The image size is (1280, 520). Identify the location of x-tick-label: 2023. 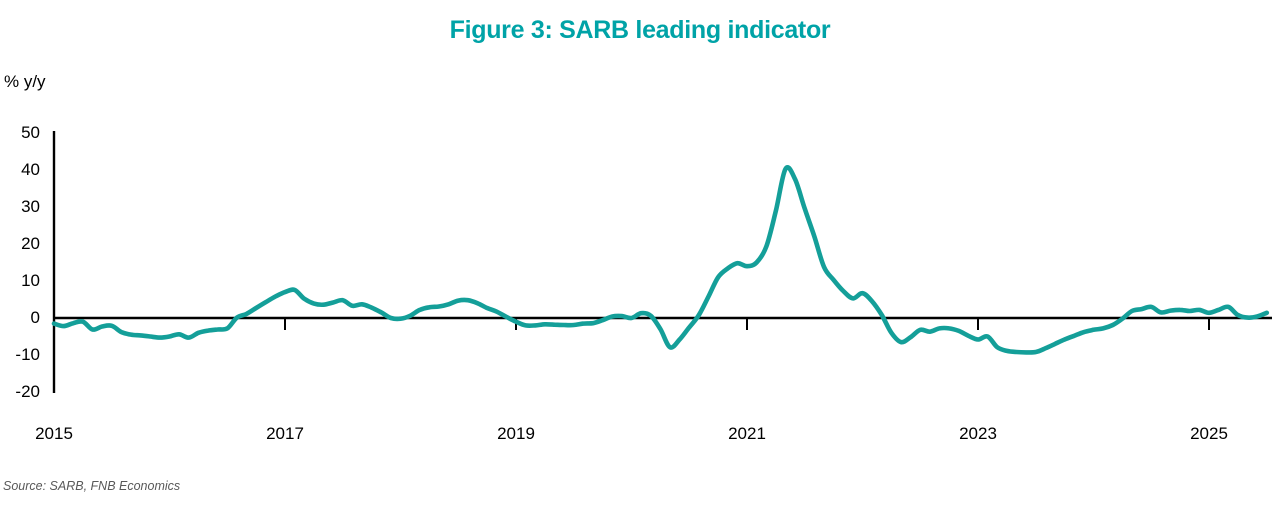
(978, 433).